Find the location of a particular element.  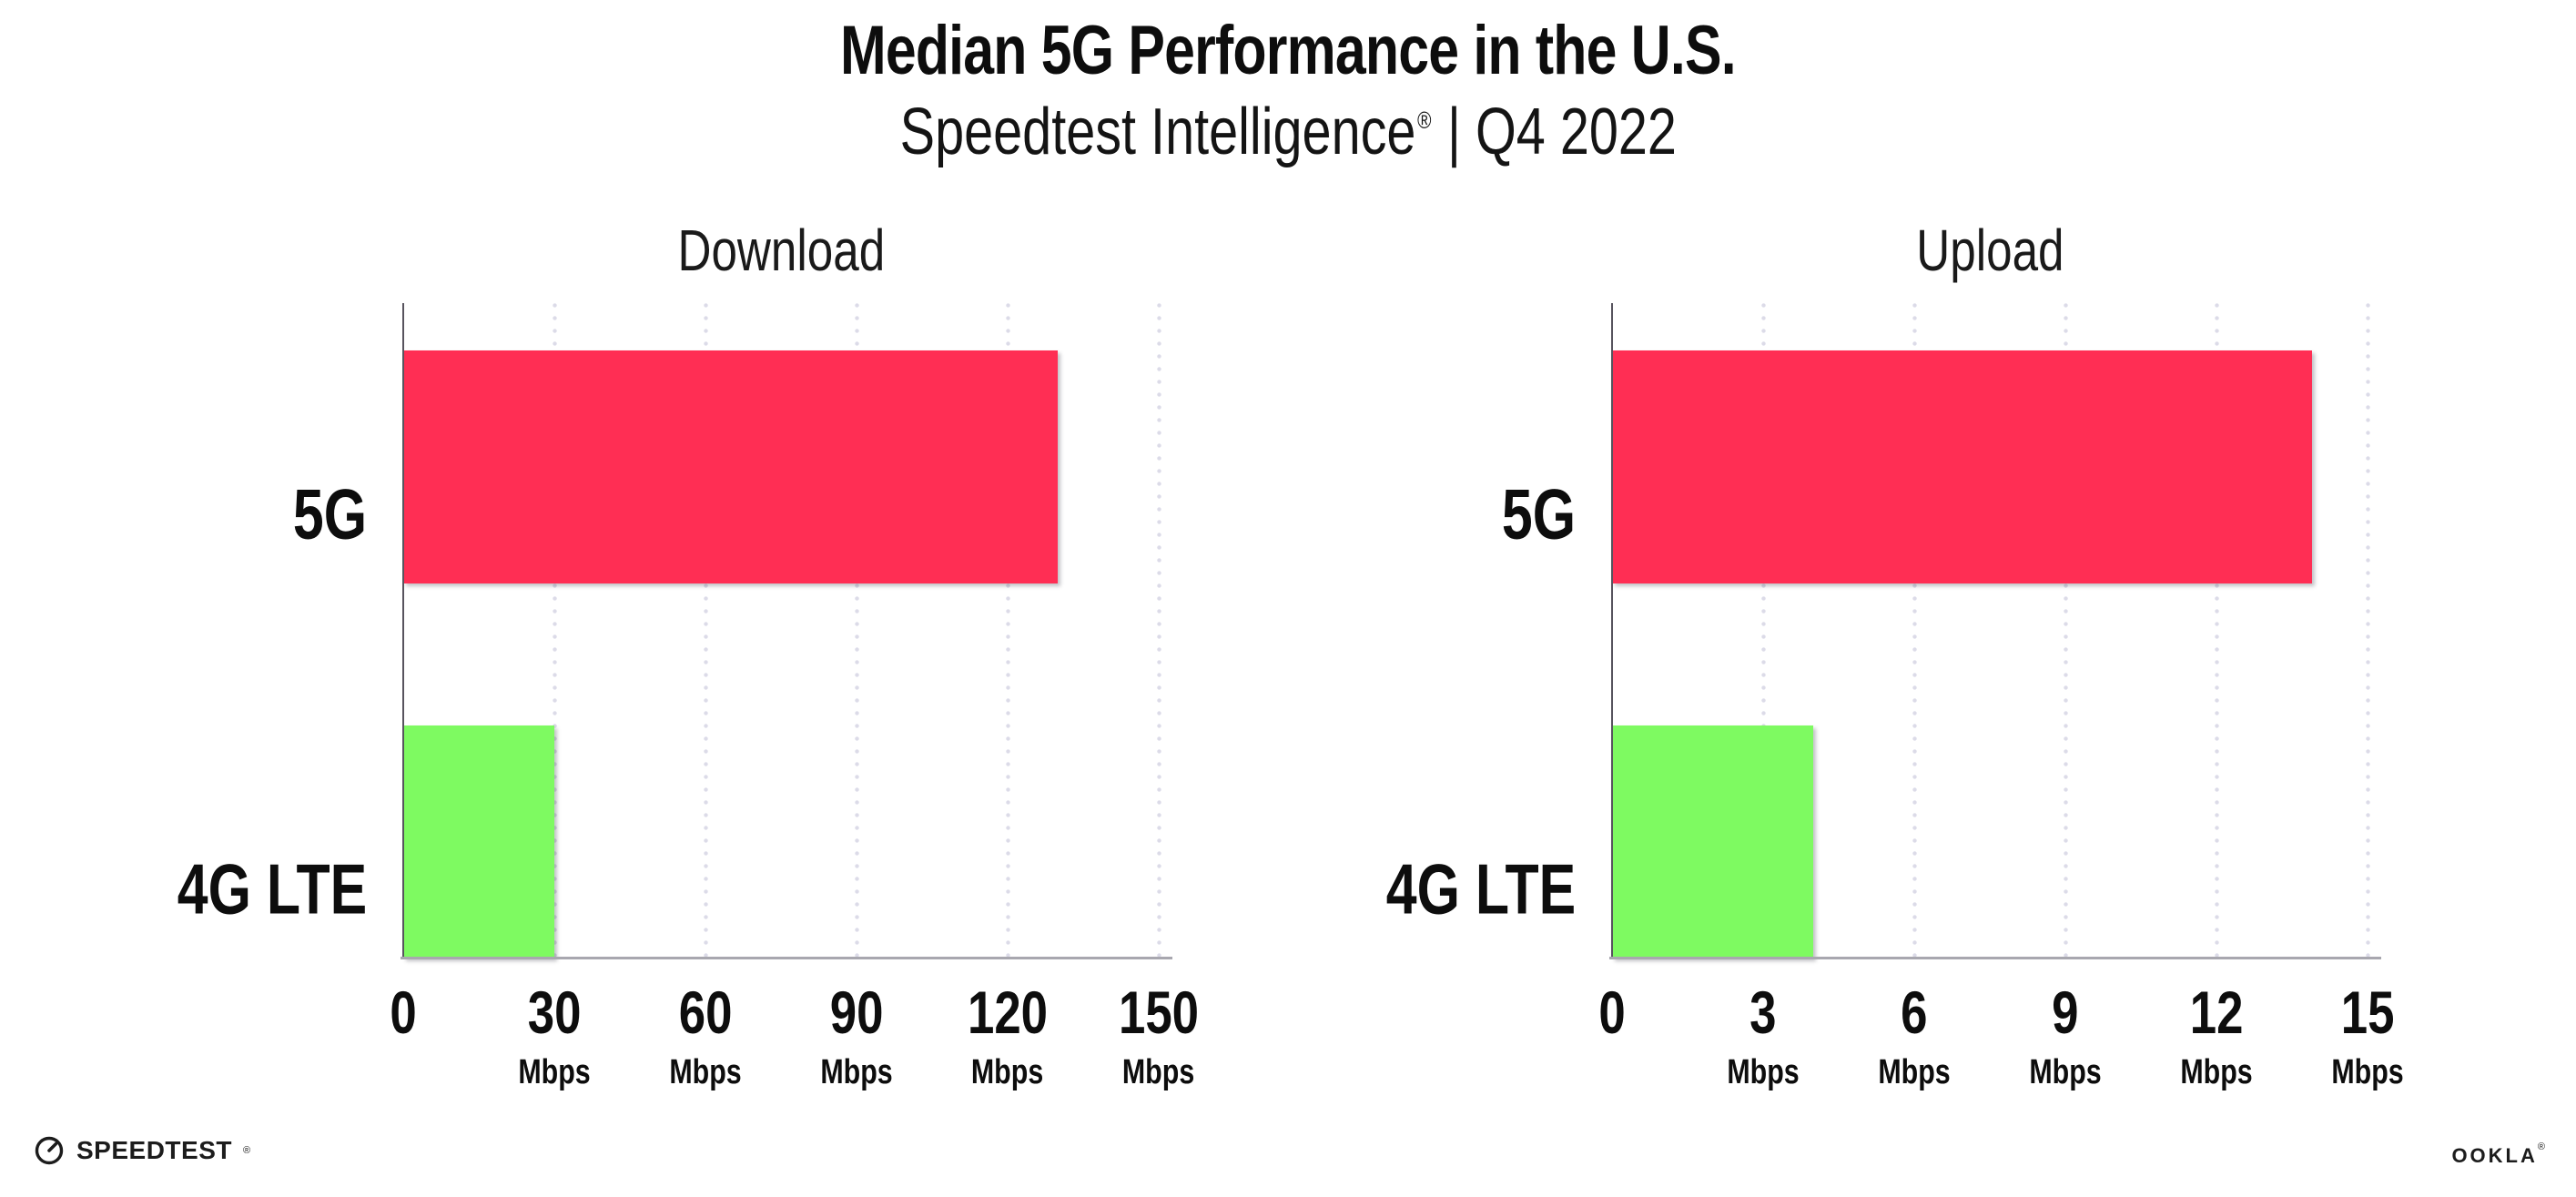

ookla-registered-mark: ® is located at coordinates (2541, 1146).